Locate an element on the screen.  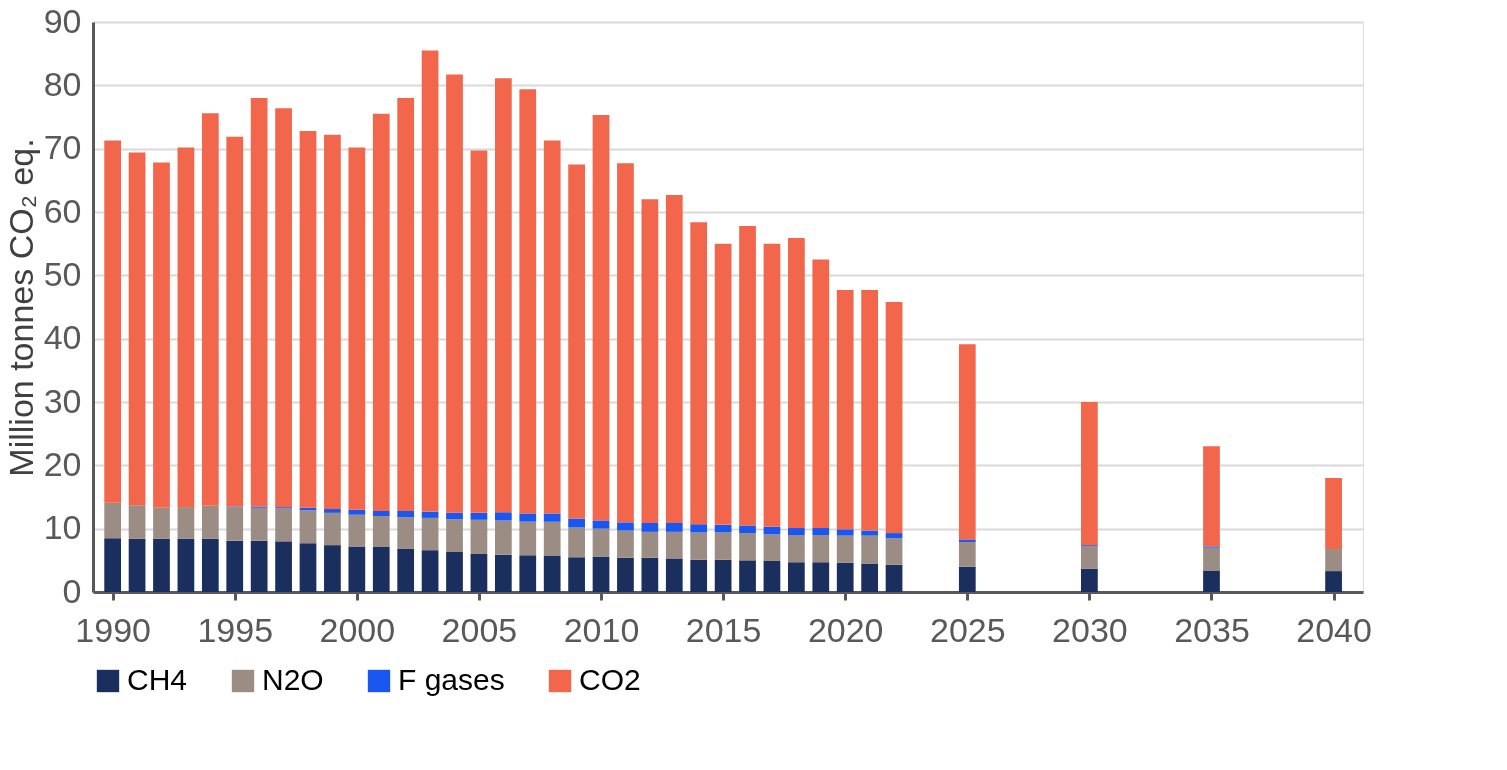
y-tick-label: 0 is located at coordinates (72, 590).